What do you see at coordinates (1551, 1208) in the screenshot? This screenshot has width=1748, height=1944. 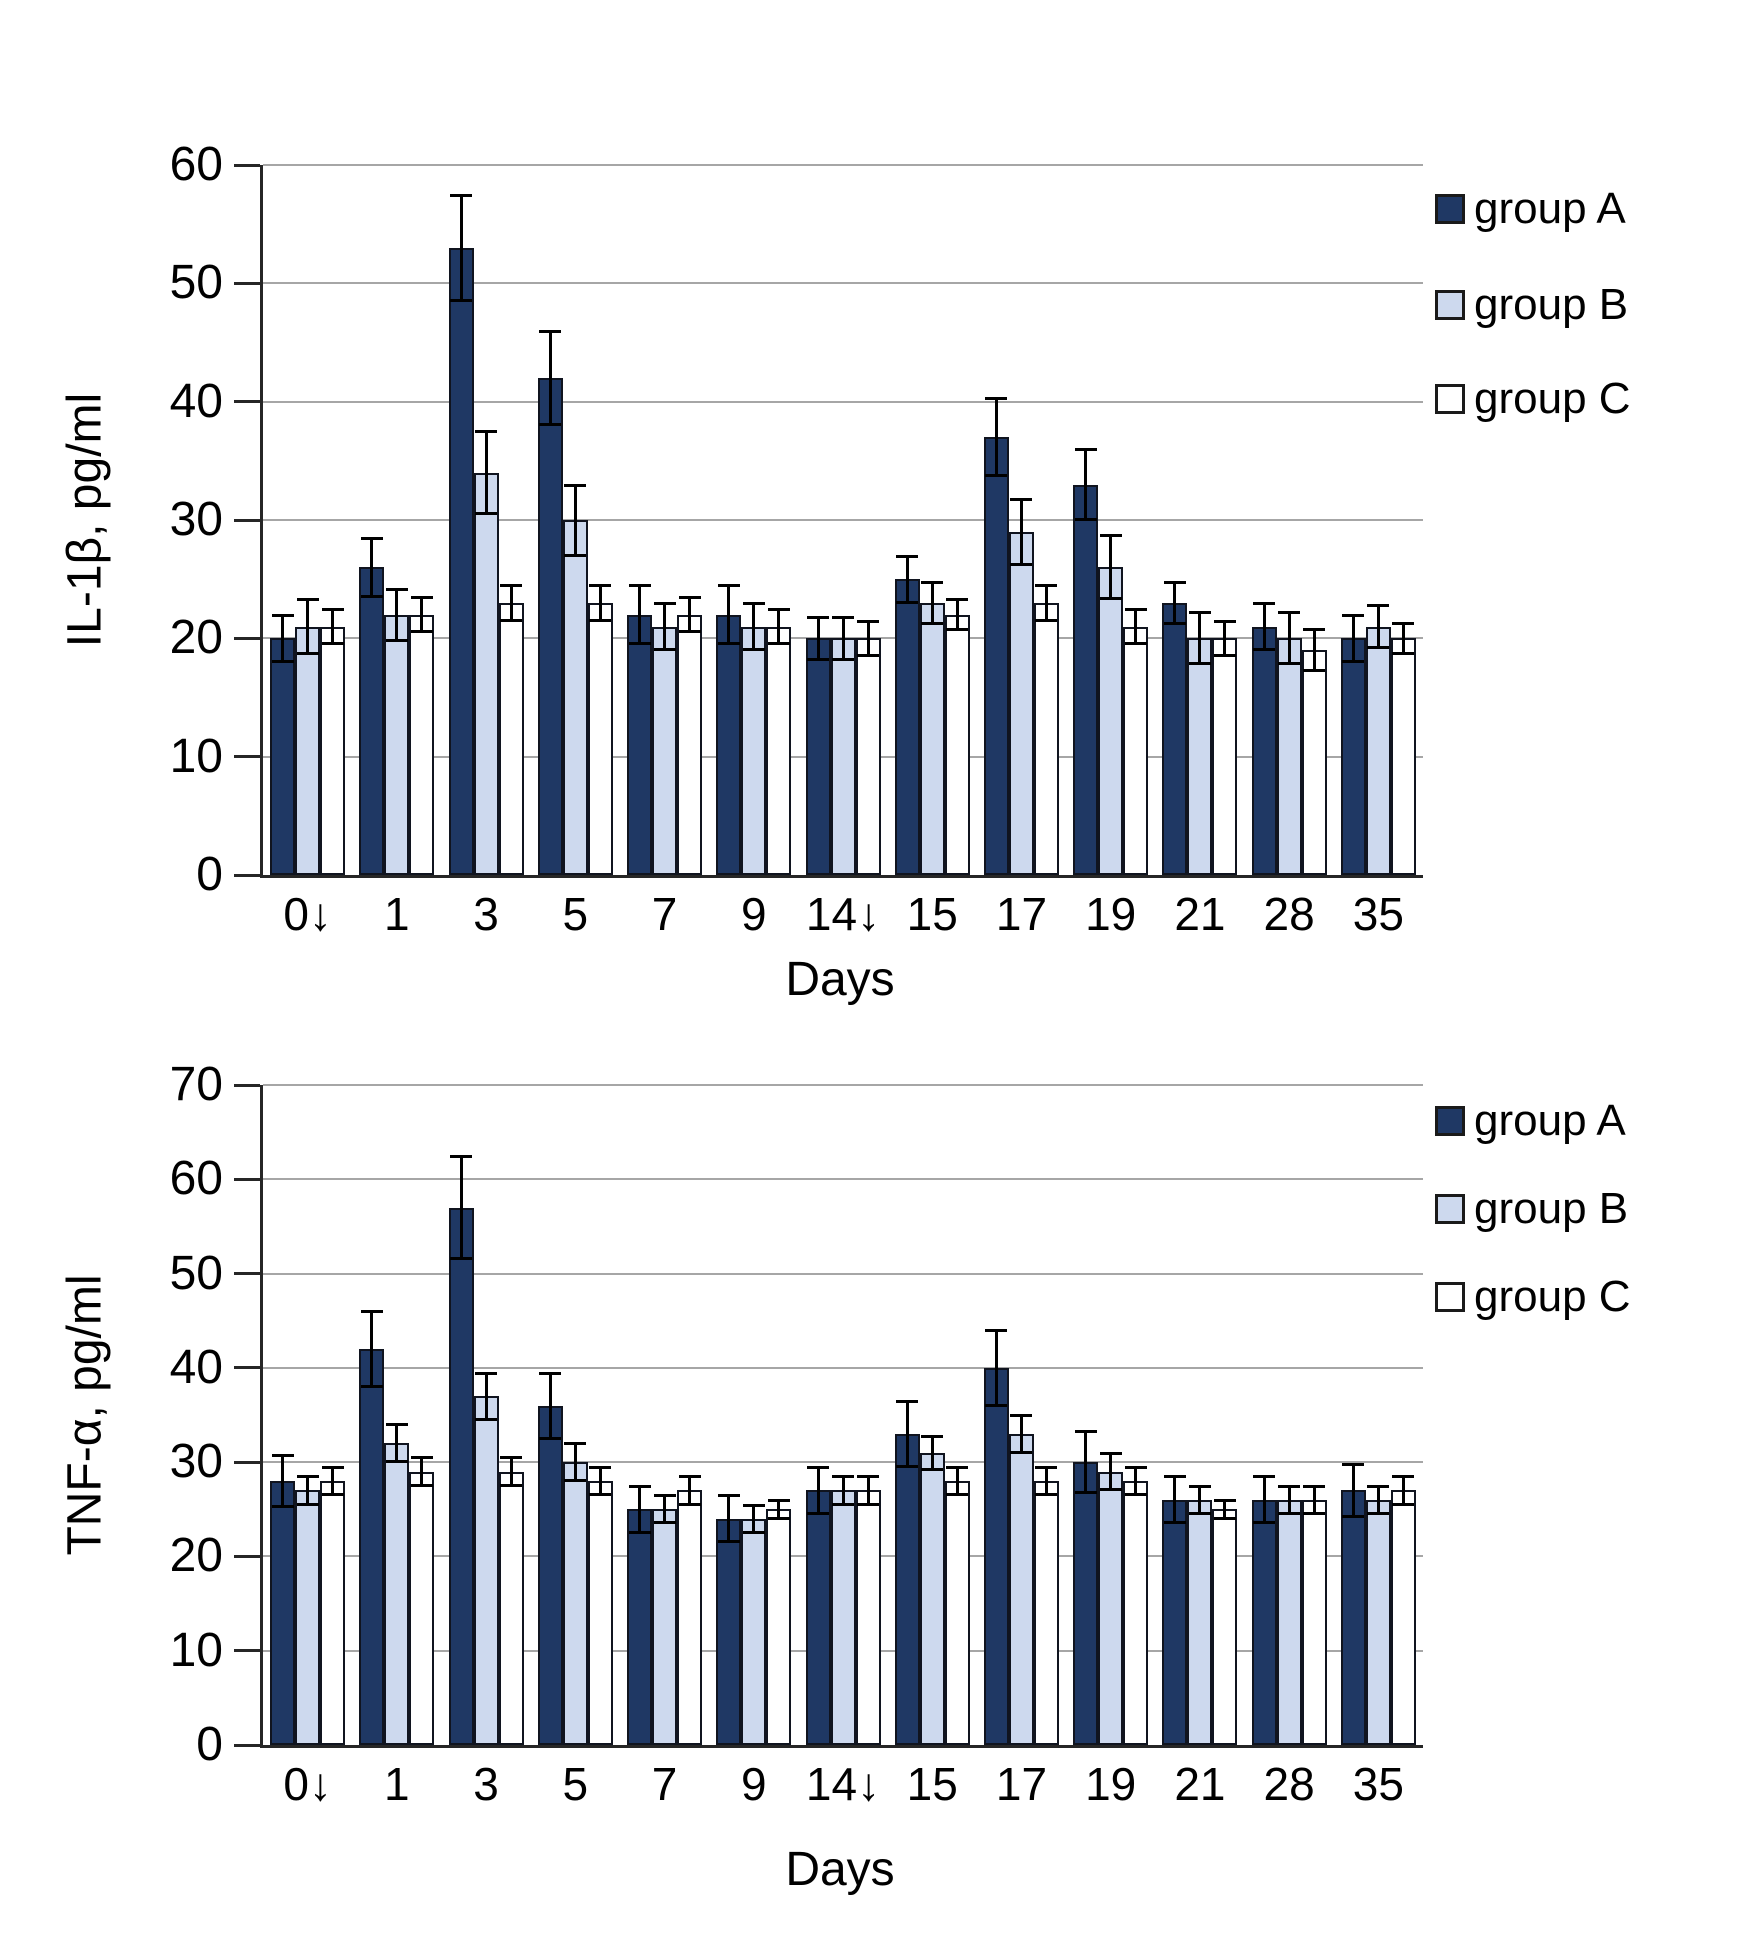 I see `legend-label-group-b: group B` at bounding box center [1551, 1208].